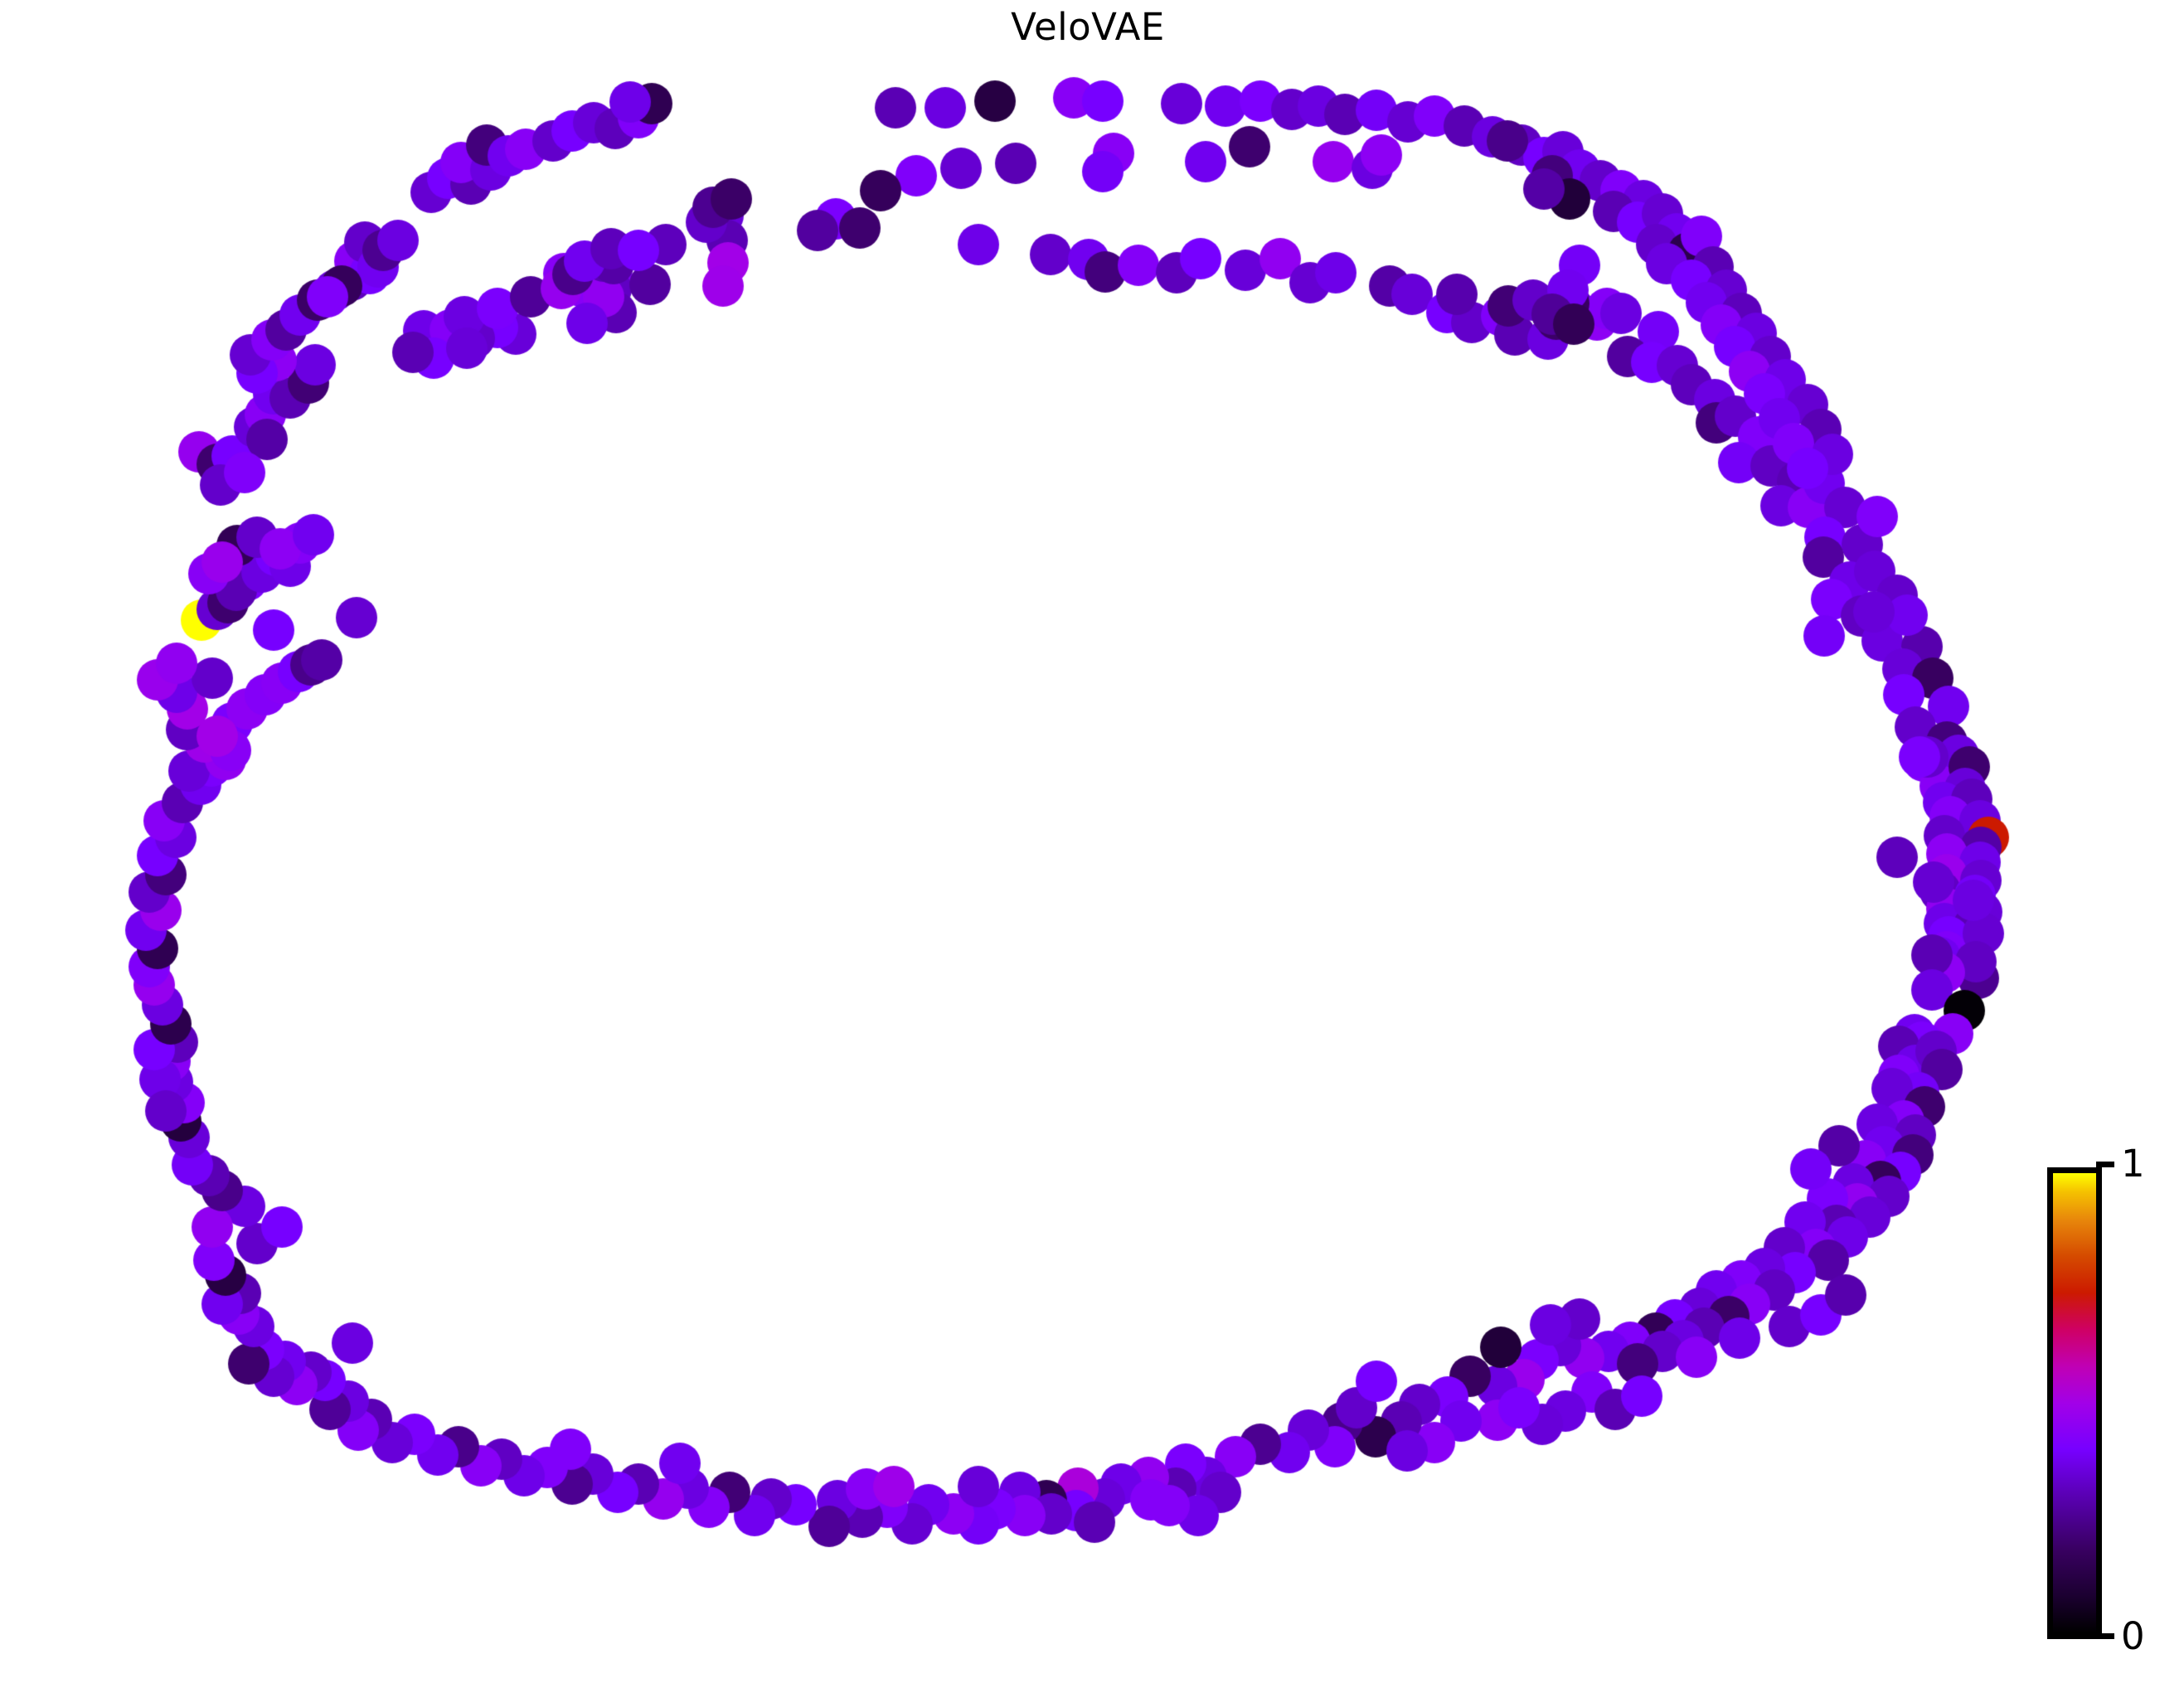 The height and width of the screenshot is (1688, 2184). Describe the element at coordinates (2105, 1636) in the screenshot. I see `colorbar-tick-min` at that location.